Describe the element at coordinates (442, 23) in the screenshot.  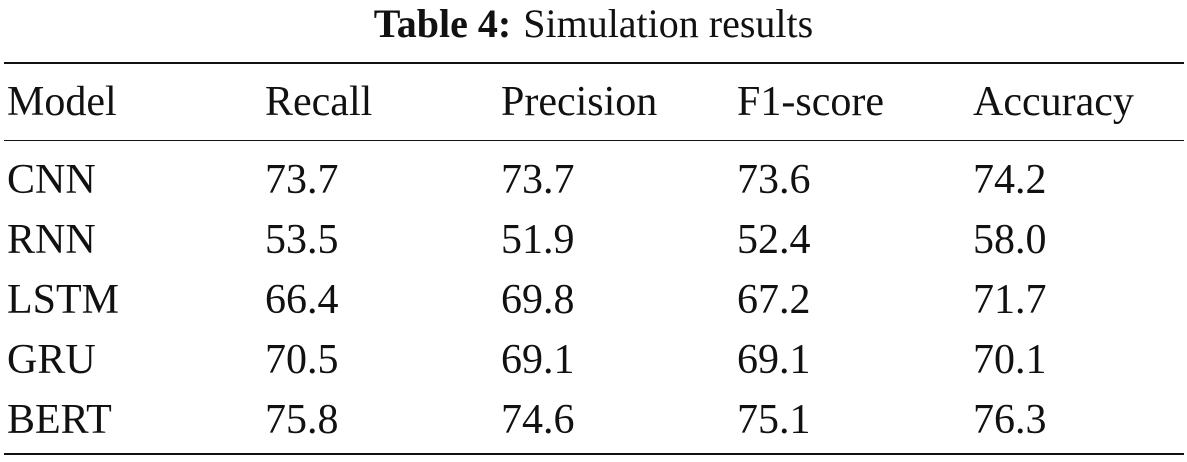
I see `table-caption-label: Table 4:` at that location.